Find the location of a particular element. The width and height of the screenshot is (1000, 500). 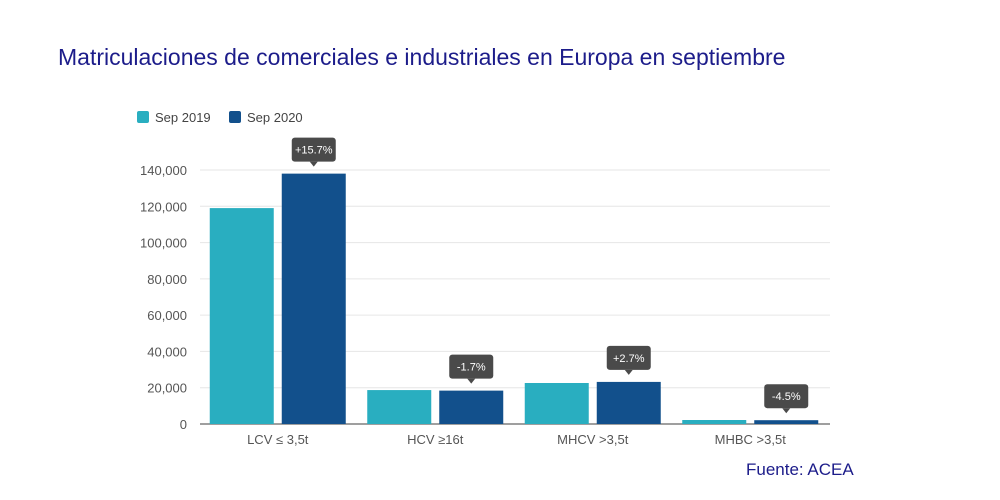

y-tick-label: 0 is located at coordinates (183, 424).